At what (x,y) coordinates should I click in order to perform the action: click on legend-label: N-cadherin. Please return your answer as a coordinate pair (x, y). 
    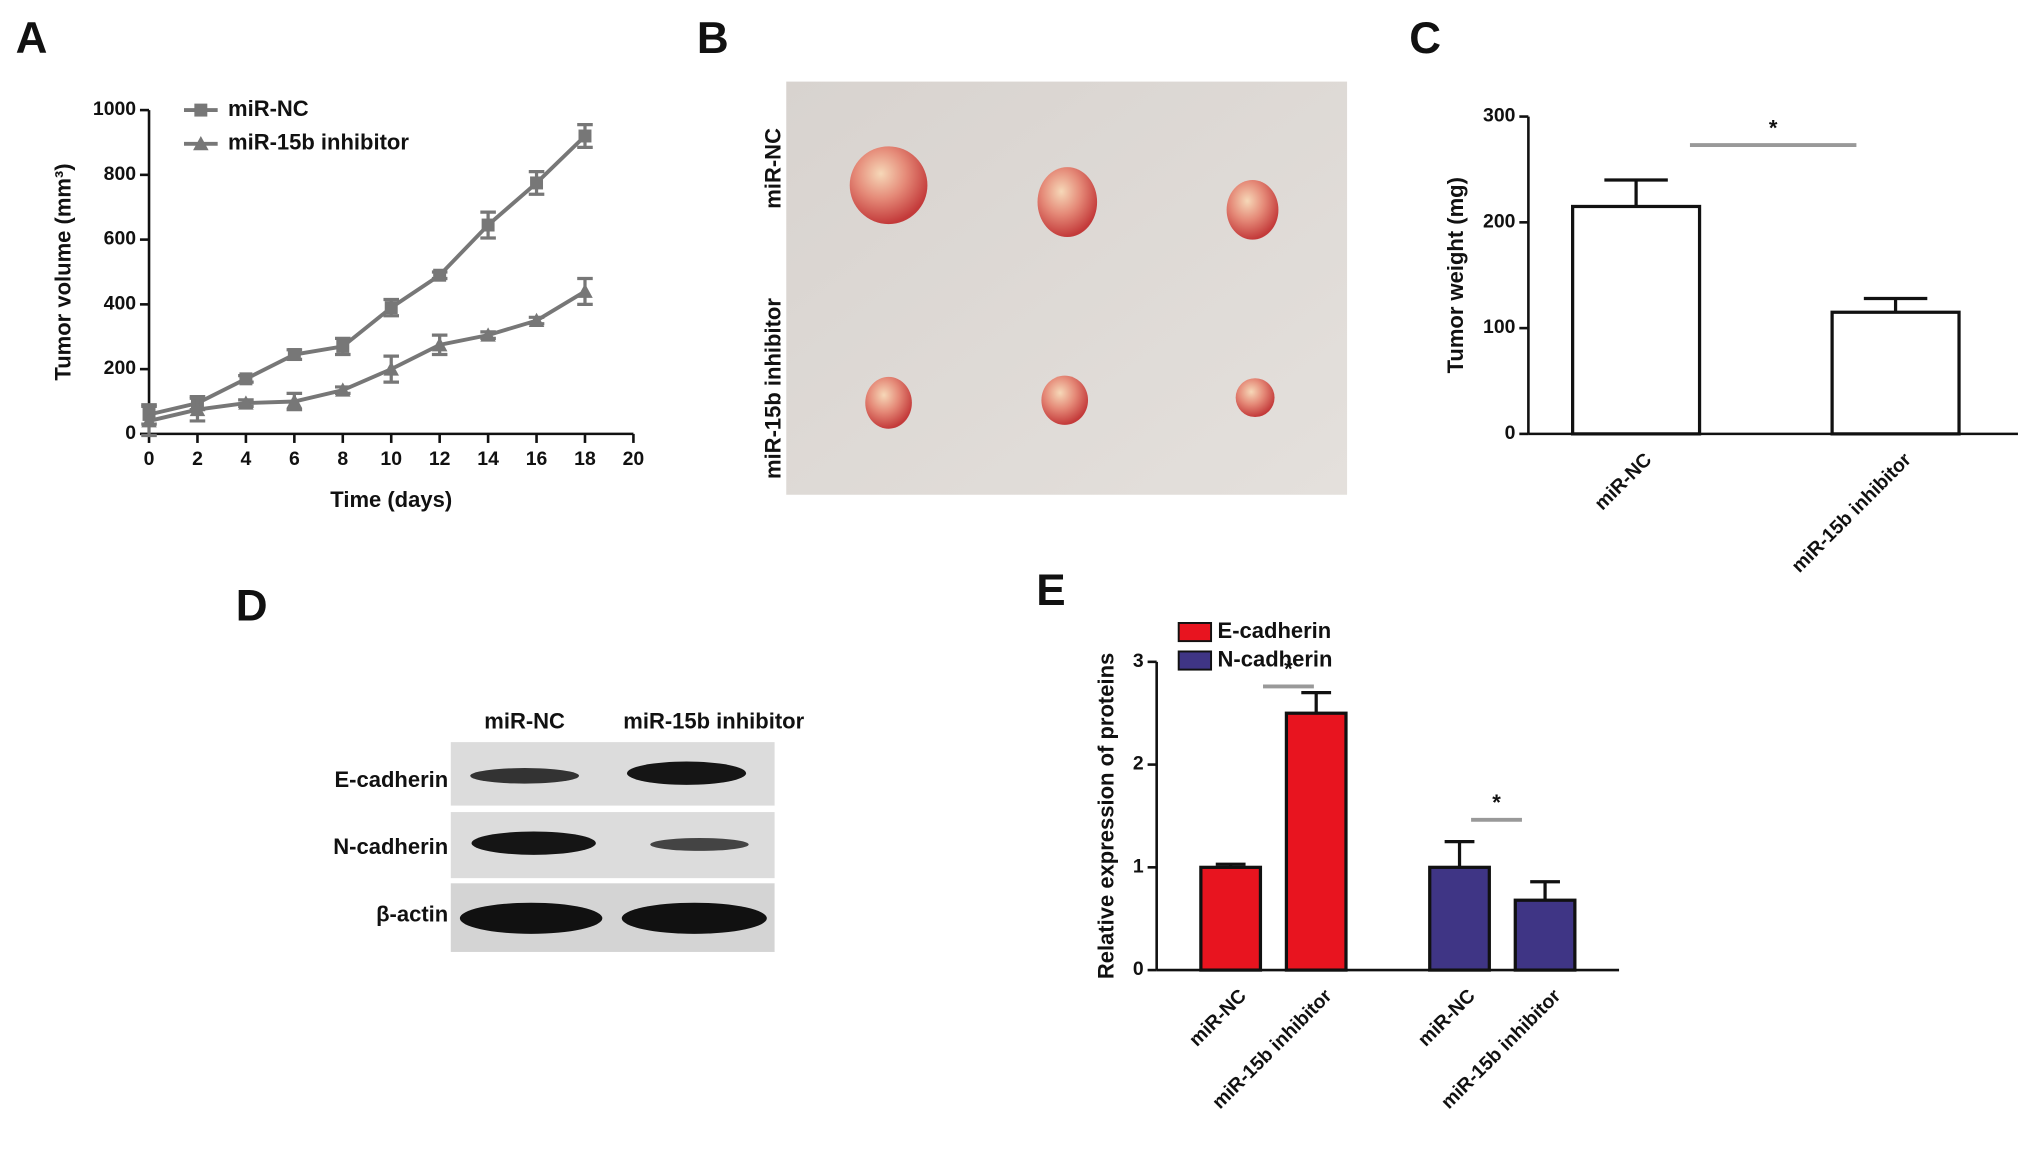
    Looking at the image, I should click on (1275, 658).